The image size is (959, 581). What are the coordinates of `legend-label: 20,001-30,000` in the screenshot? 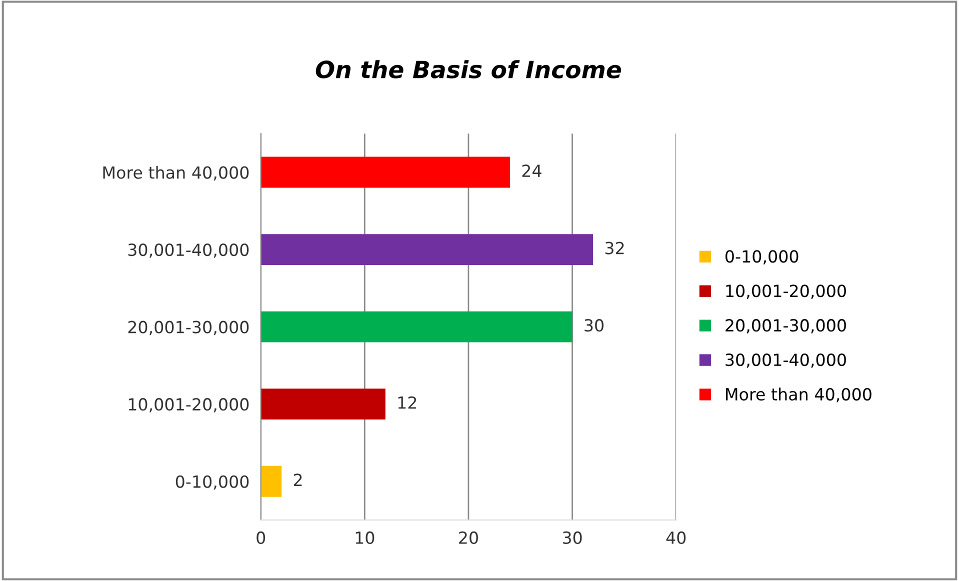 It's located at (786, 326).